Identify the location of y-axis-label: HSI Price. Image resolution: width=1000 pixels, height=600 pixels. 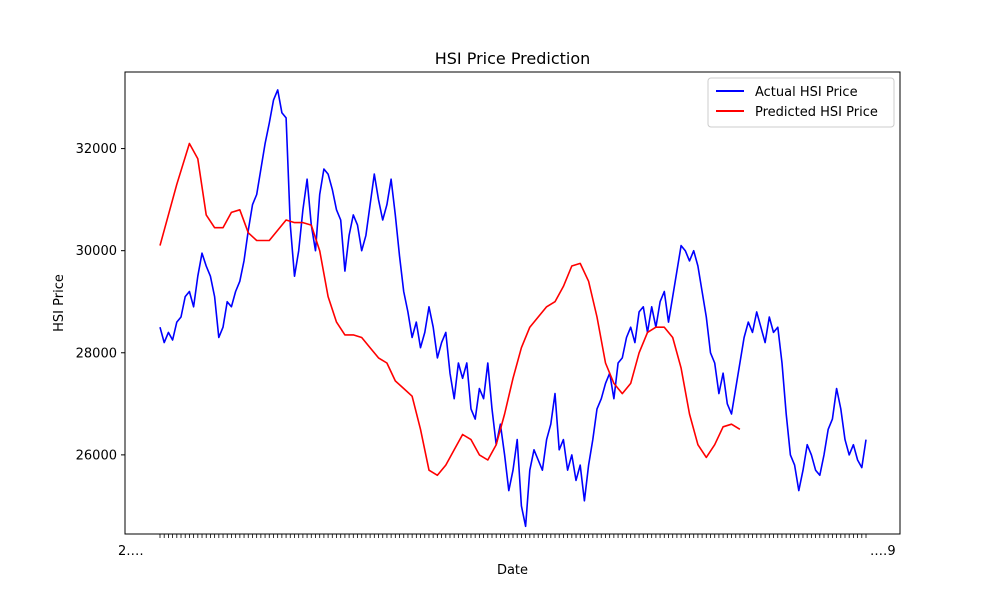
(59, 303).